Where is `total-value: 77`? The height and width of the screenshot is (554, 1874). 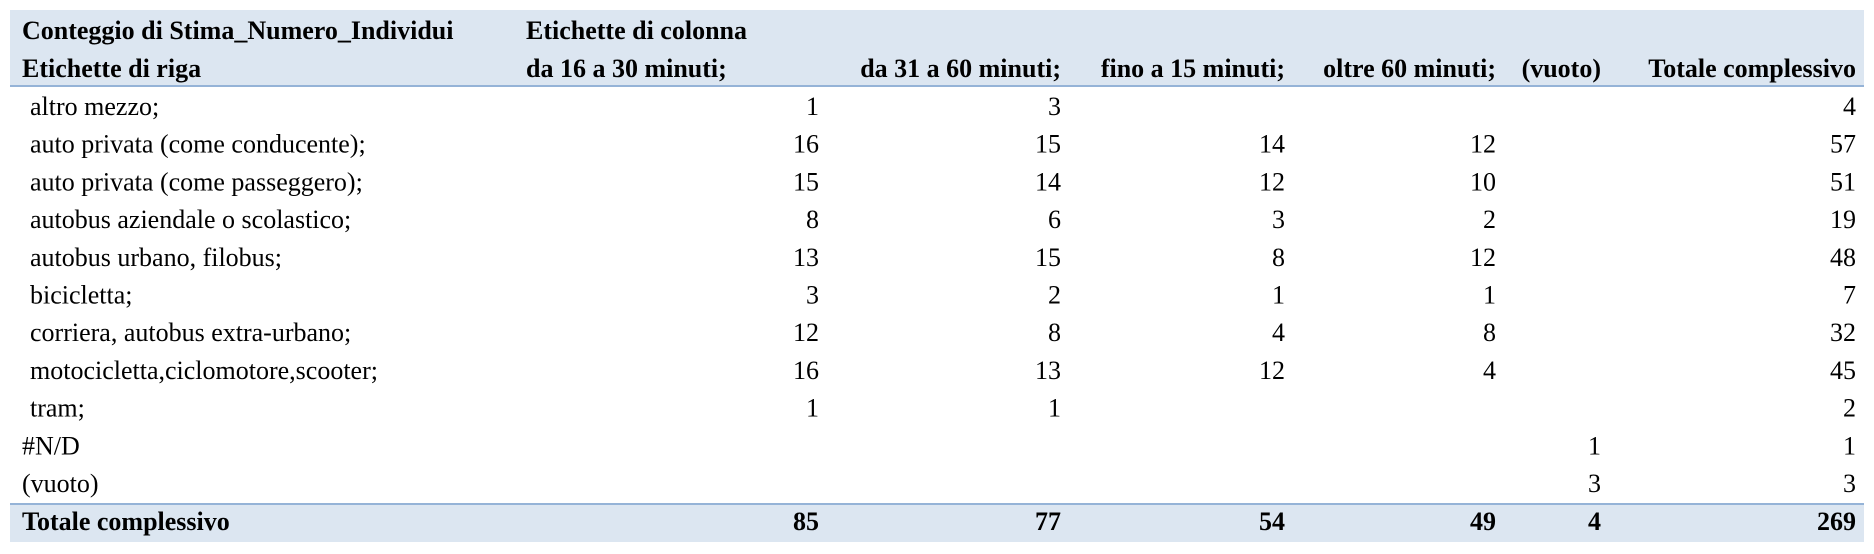 total-value: 77 is located at coordinates (1048, 521).